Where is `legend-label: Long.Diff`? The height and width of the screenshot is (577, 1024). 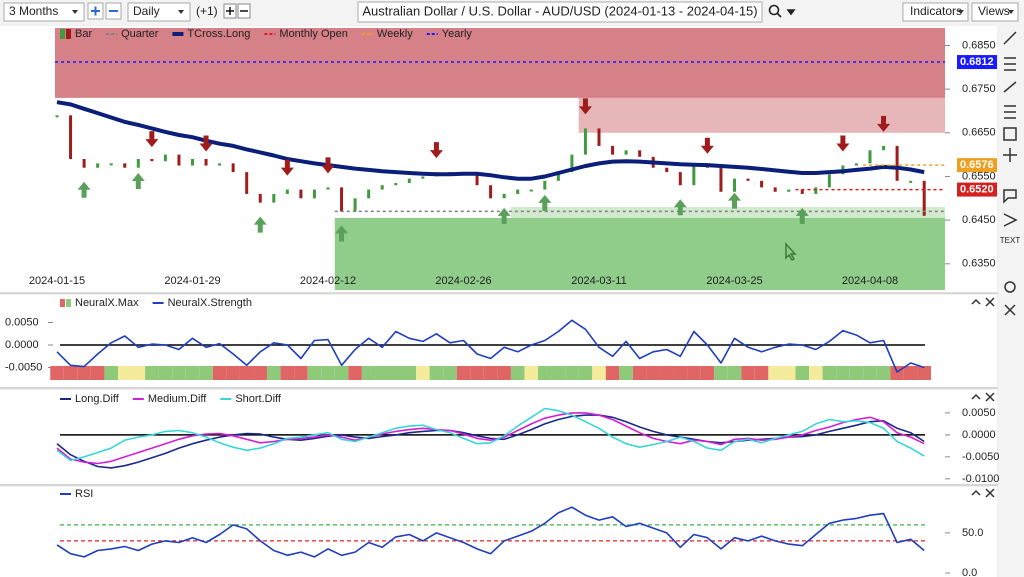
legend-label: Long.Diff is located at coordinates (97, 399).